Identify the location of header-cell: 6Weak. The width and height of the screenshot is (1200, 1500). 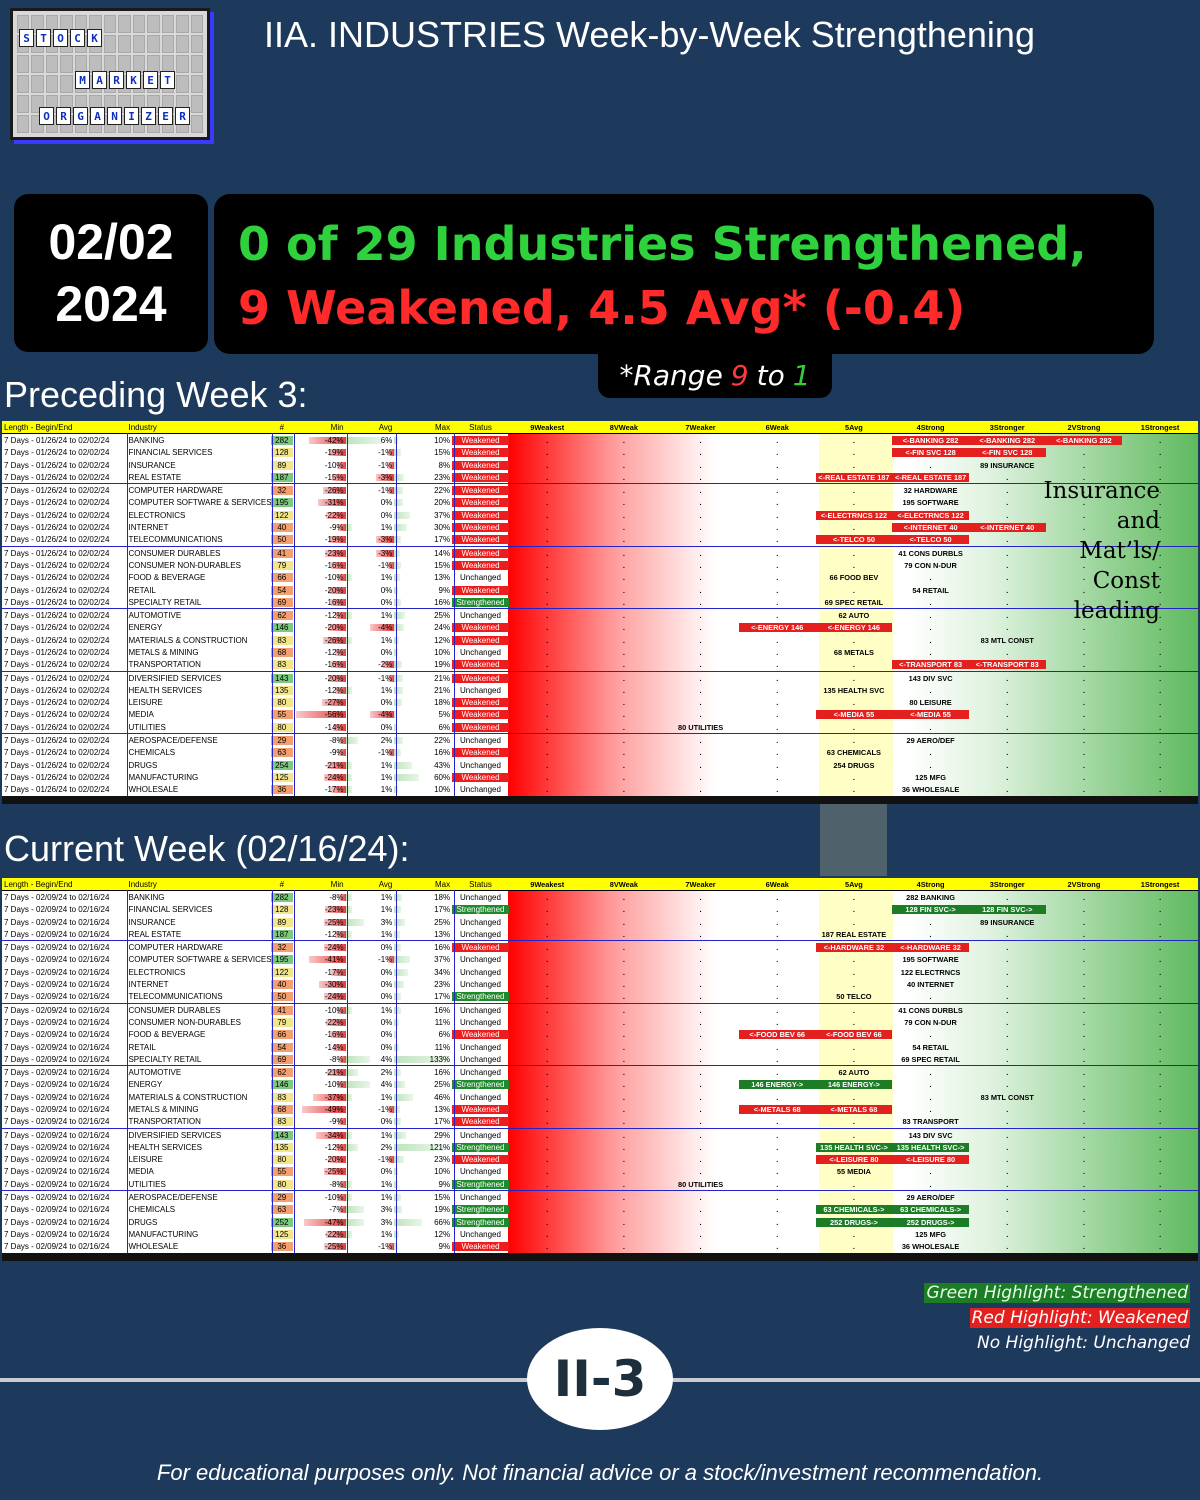
(777, 427).